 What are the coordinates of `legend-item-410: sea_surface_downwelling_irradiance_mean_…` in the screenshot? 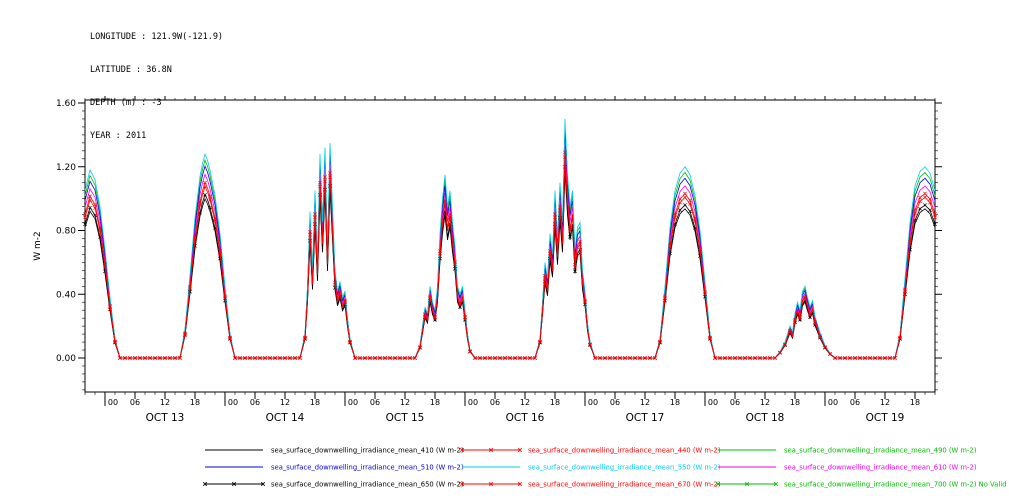 It's located at (334, 451).